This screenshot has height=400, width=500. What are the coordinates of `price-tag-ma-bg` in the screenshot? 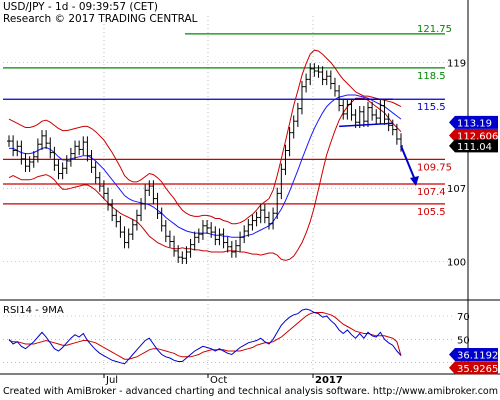 It's located at (476, 122).